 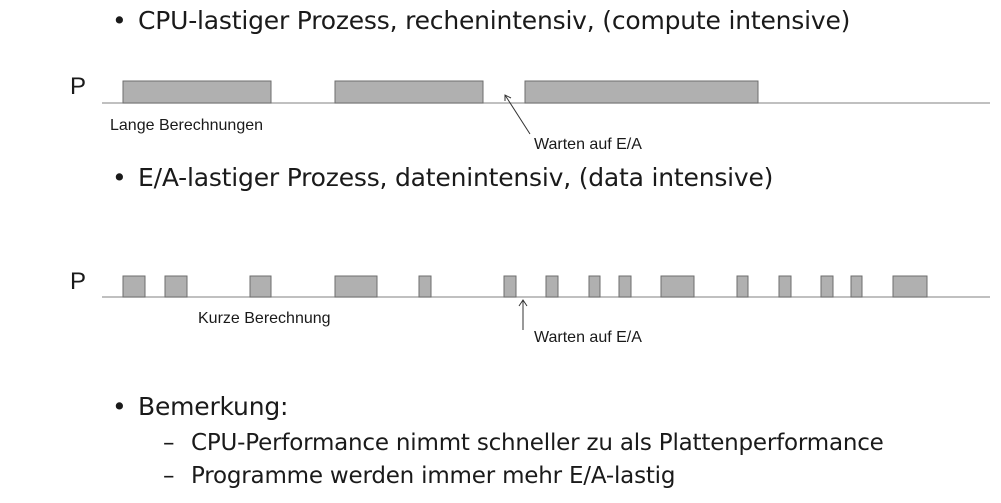 What do you see at coordinates (588, 144) in the screenshot?
I see `cpu-wait-label: Warten auf E/A` at bounding box center [588, 144].